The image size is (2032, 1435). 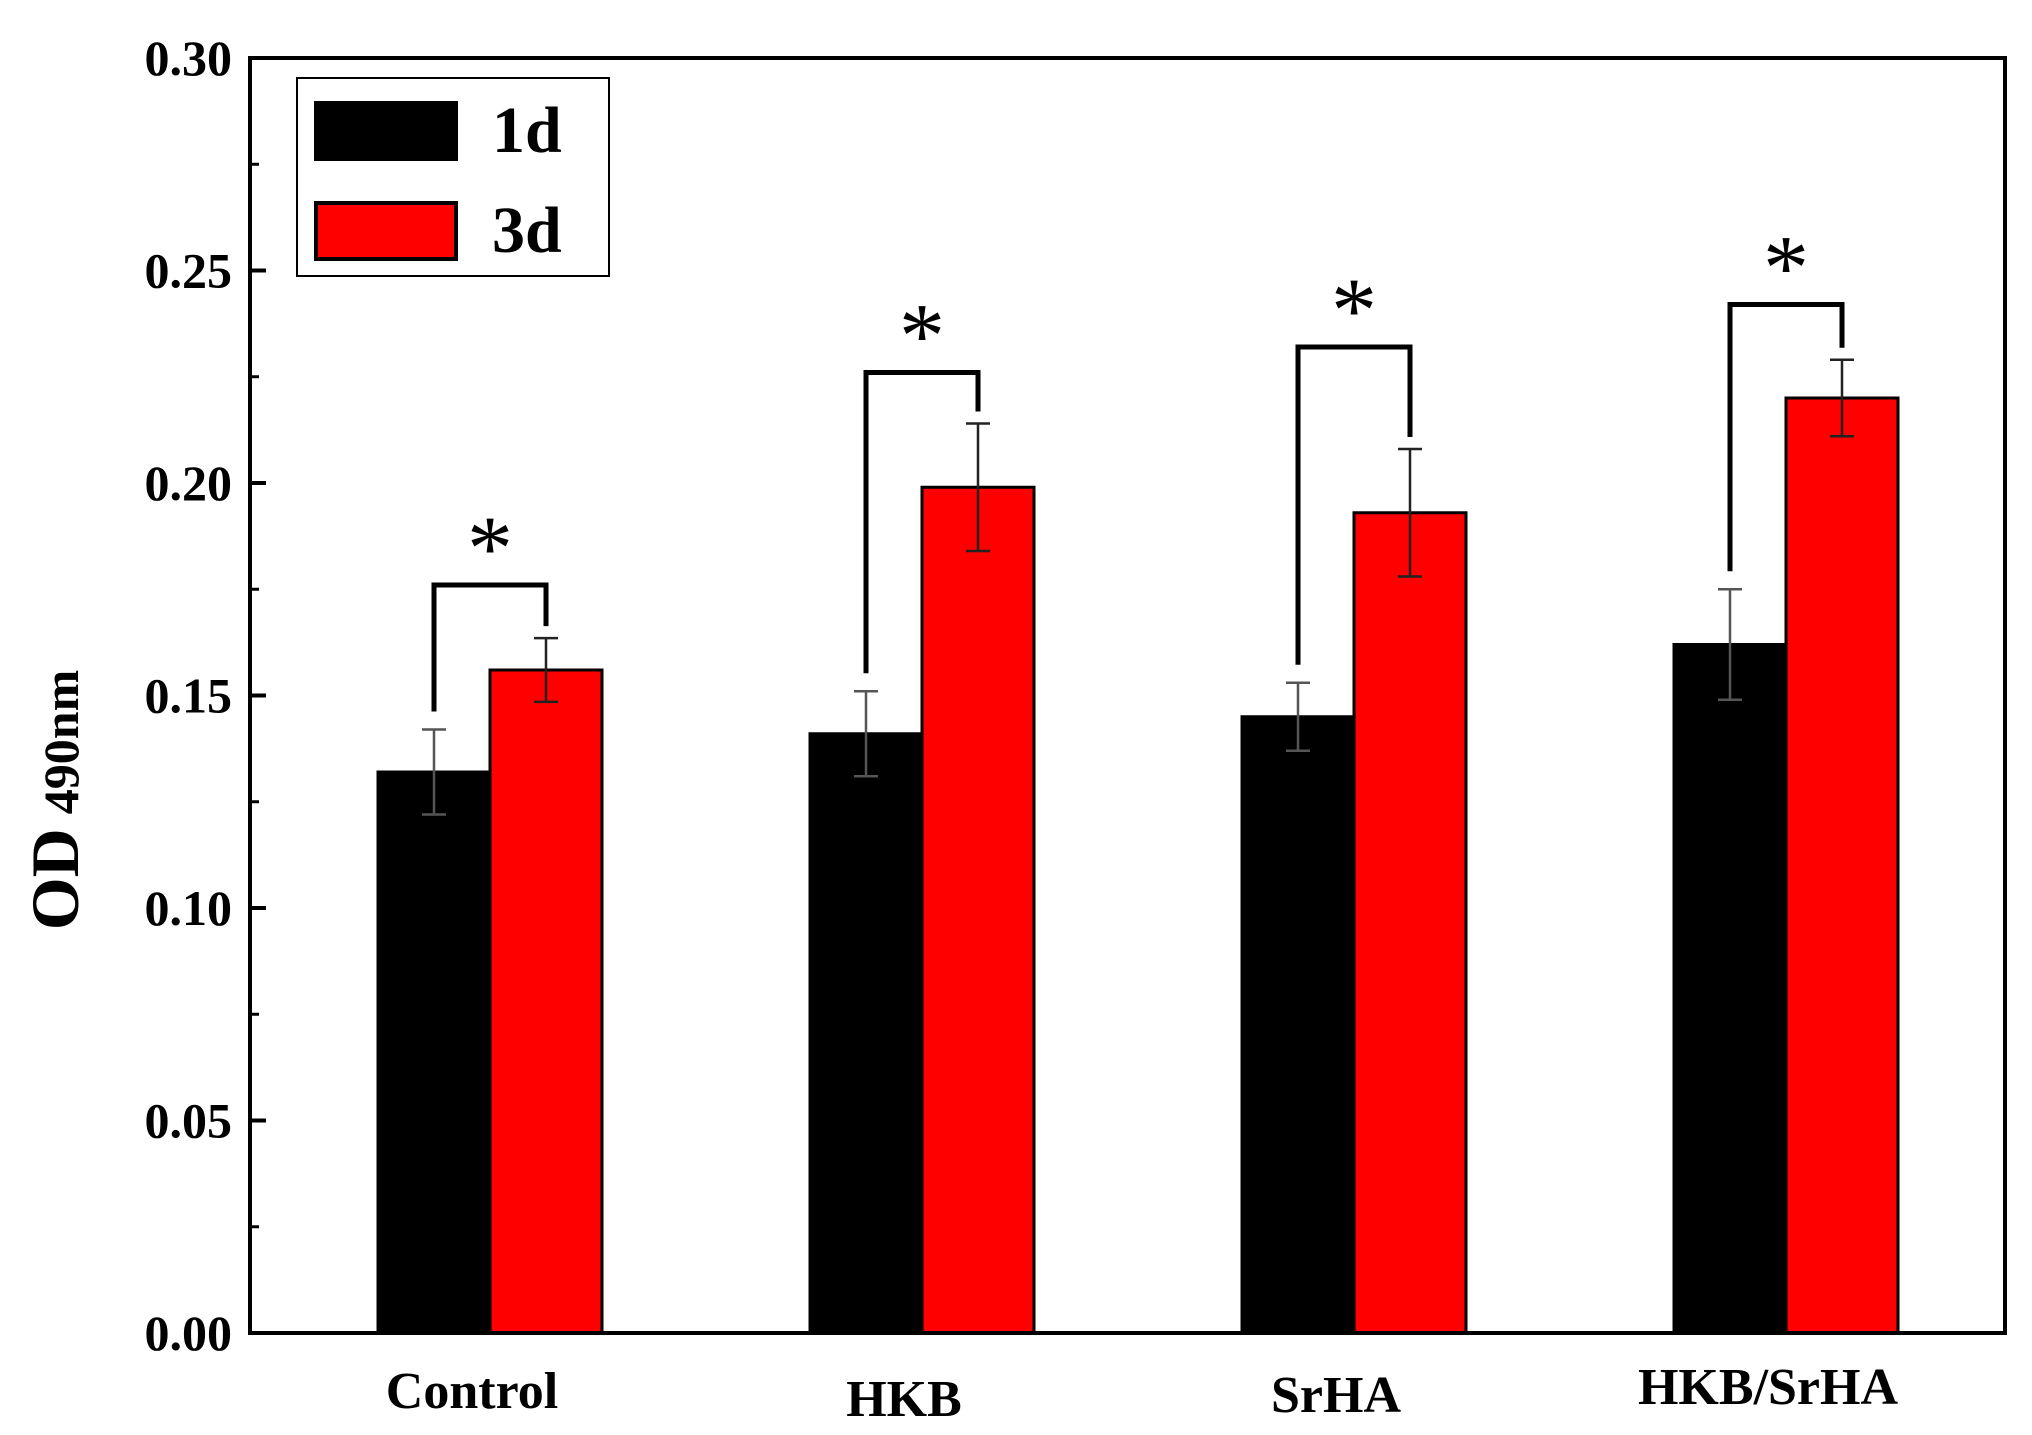 I want to click on y-tick-label: 0.15, so click(x=189, y=696).